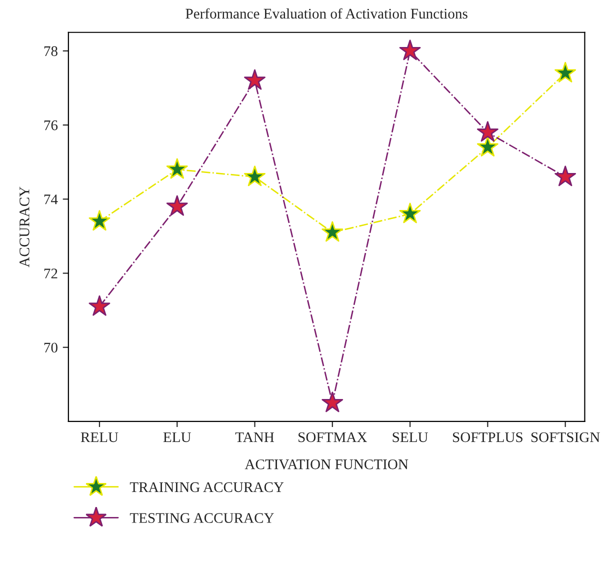 The image size is (611, 568). Describe the element at coordinates (51, 51) in the screenshot. I see `y-tick-label: 78` at that location.